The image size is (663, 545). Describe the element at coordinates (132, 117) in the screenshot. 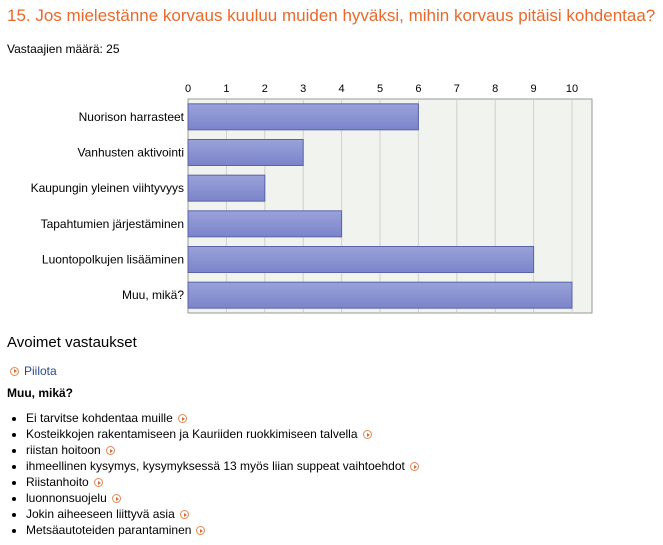

I see `category-label: Nuorison harrasteet` at that location.